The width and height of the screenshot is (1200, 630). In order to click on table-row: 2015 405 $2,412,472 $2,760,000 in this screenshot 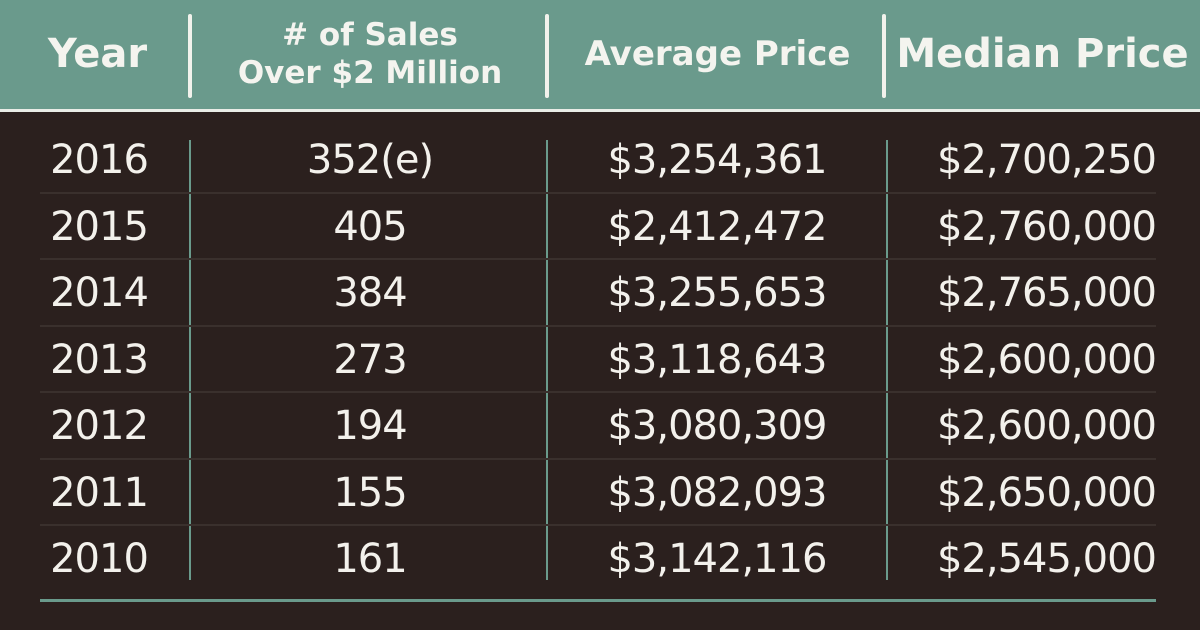, I will do `click(598, 227)`.